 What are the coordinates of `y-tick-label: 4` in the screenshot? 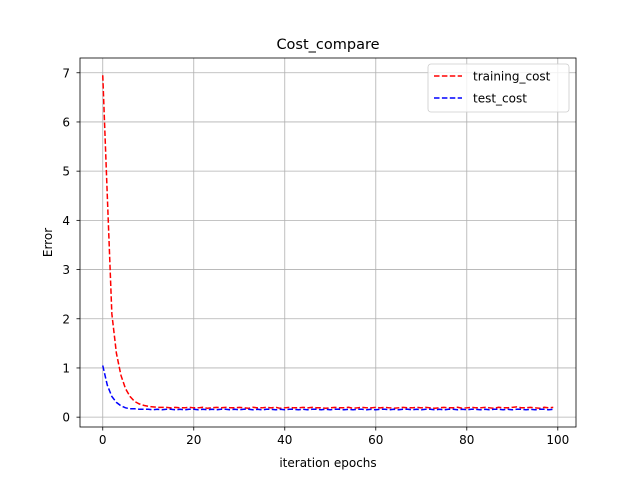 It's located at (66, 221).